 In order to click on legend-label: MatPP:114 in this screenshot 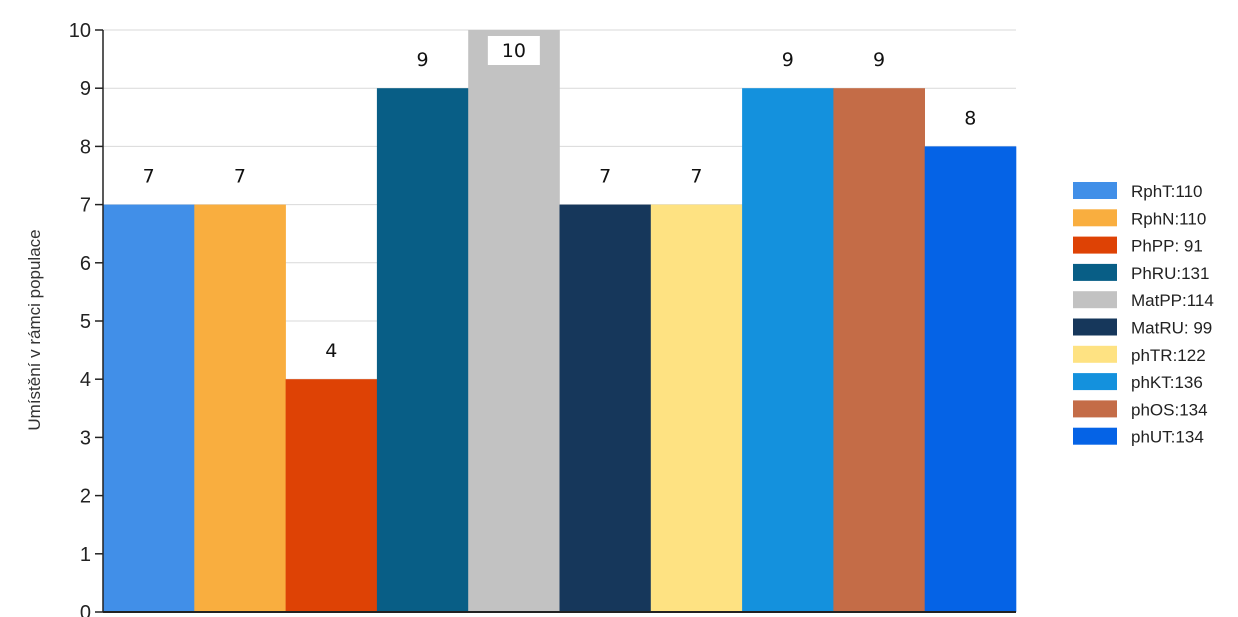, I will do `click(1172, 300)`.